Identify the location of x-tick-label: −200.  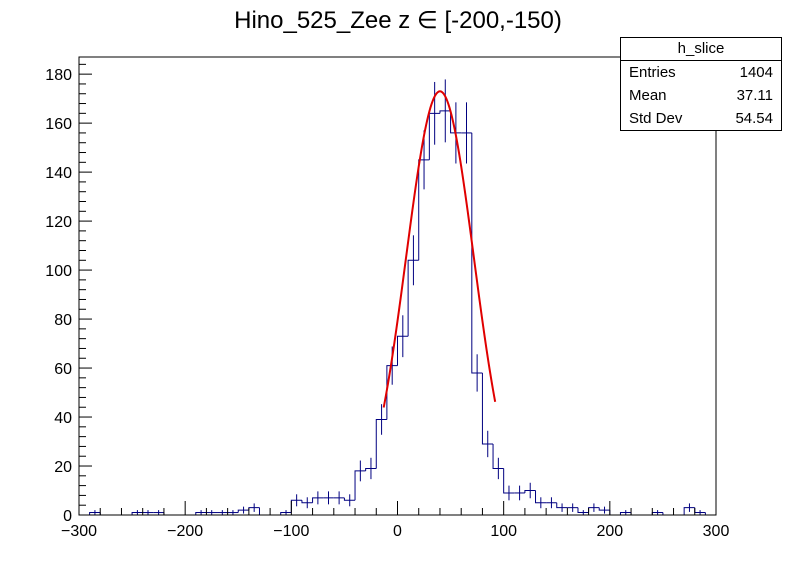
(185, 531).